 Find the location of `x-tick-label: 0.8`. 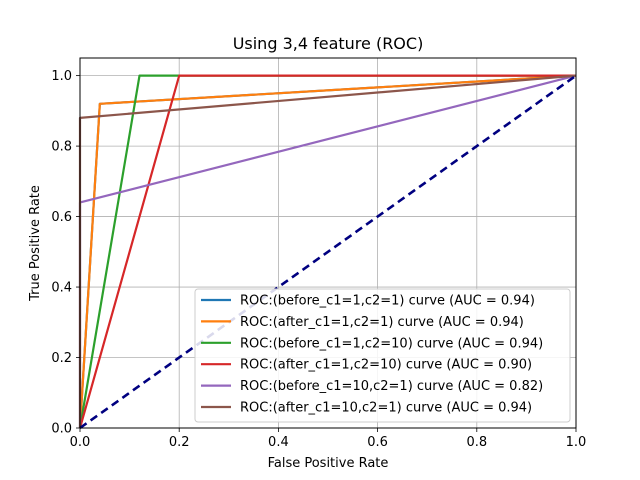

x-tick-label: 0.8 is located at coordinates (476, 442).